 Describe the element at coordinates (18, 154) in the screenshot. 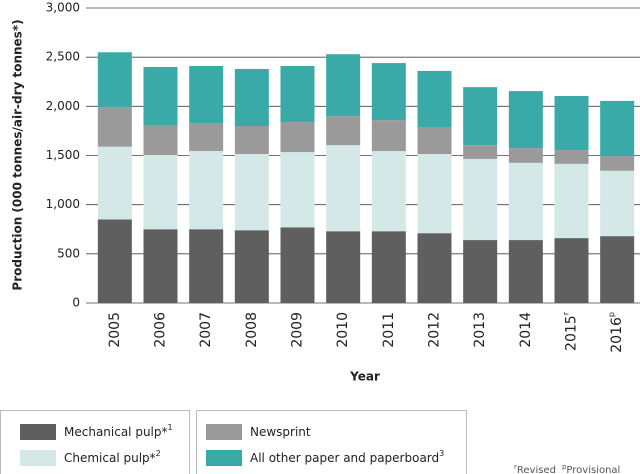

I see `y-axis-label: Production (000 tonnes/air-dry tonnes*)` at that location.